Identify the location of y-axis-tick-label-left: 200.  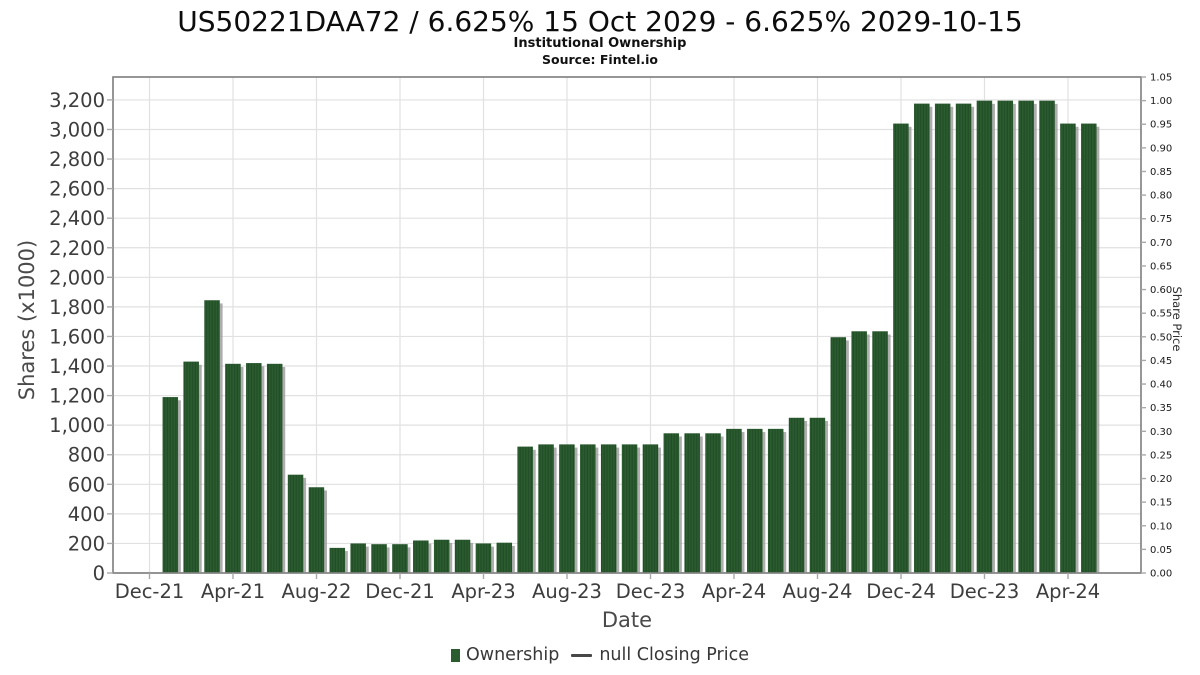
(86, 543).